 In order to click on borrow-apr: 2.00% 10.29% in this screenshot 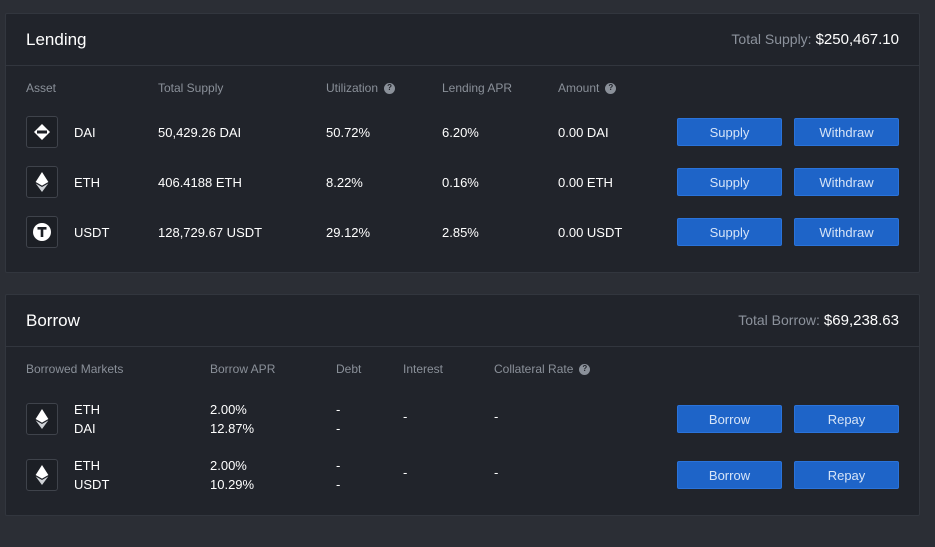, I will do `click(232, 475)`.